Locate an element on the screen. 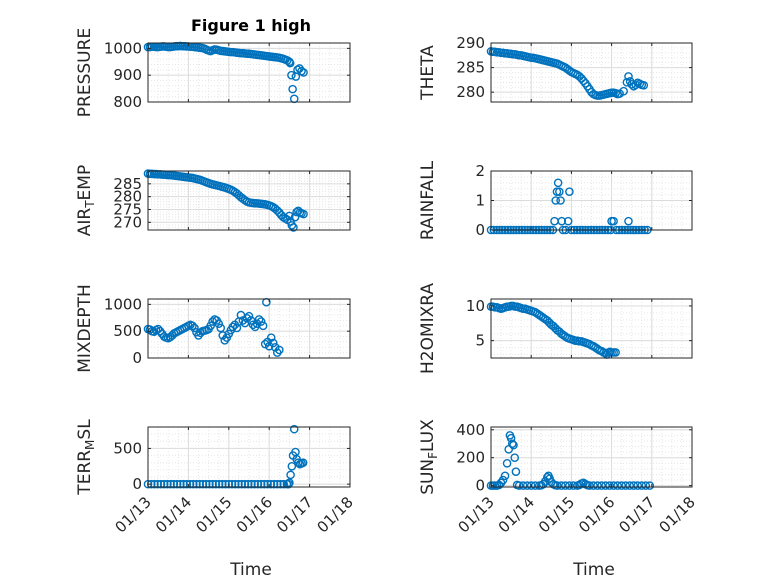  y-tick-label: 1000 is located at coordinates (123, 304).